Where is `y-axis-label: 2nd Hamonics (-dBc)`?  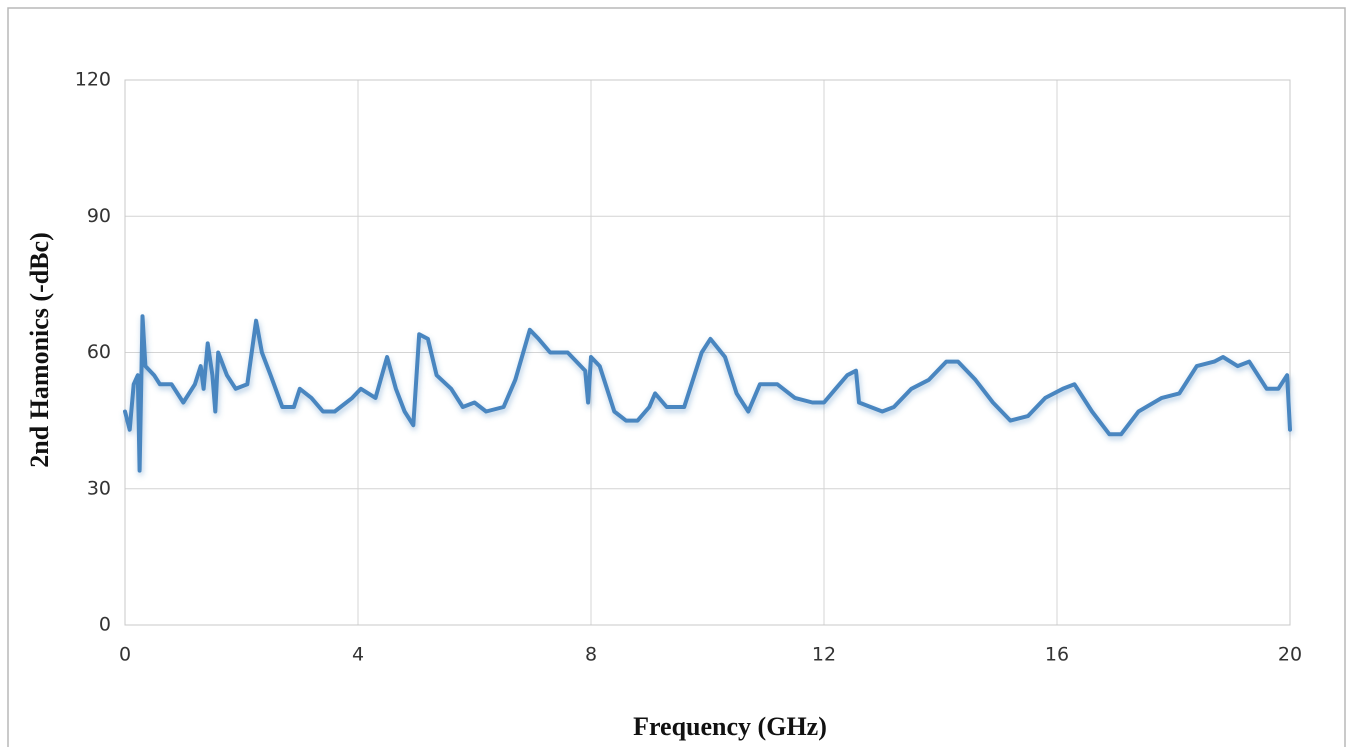
y-axis-label: 2nd Hamonics (-dBc) is located at coordinates (39, 349).